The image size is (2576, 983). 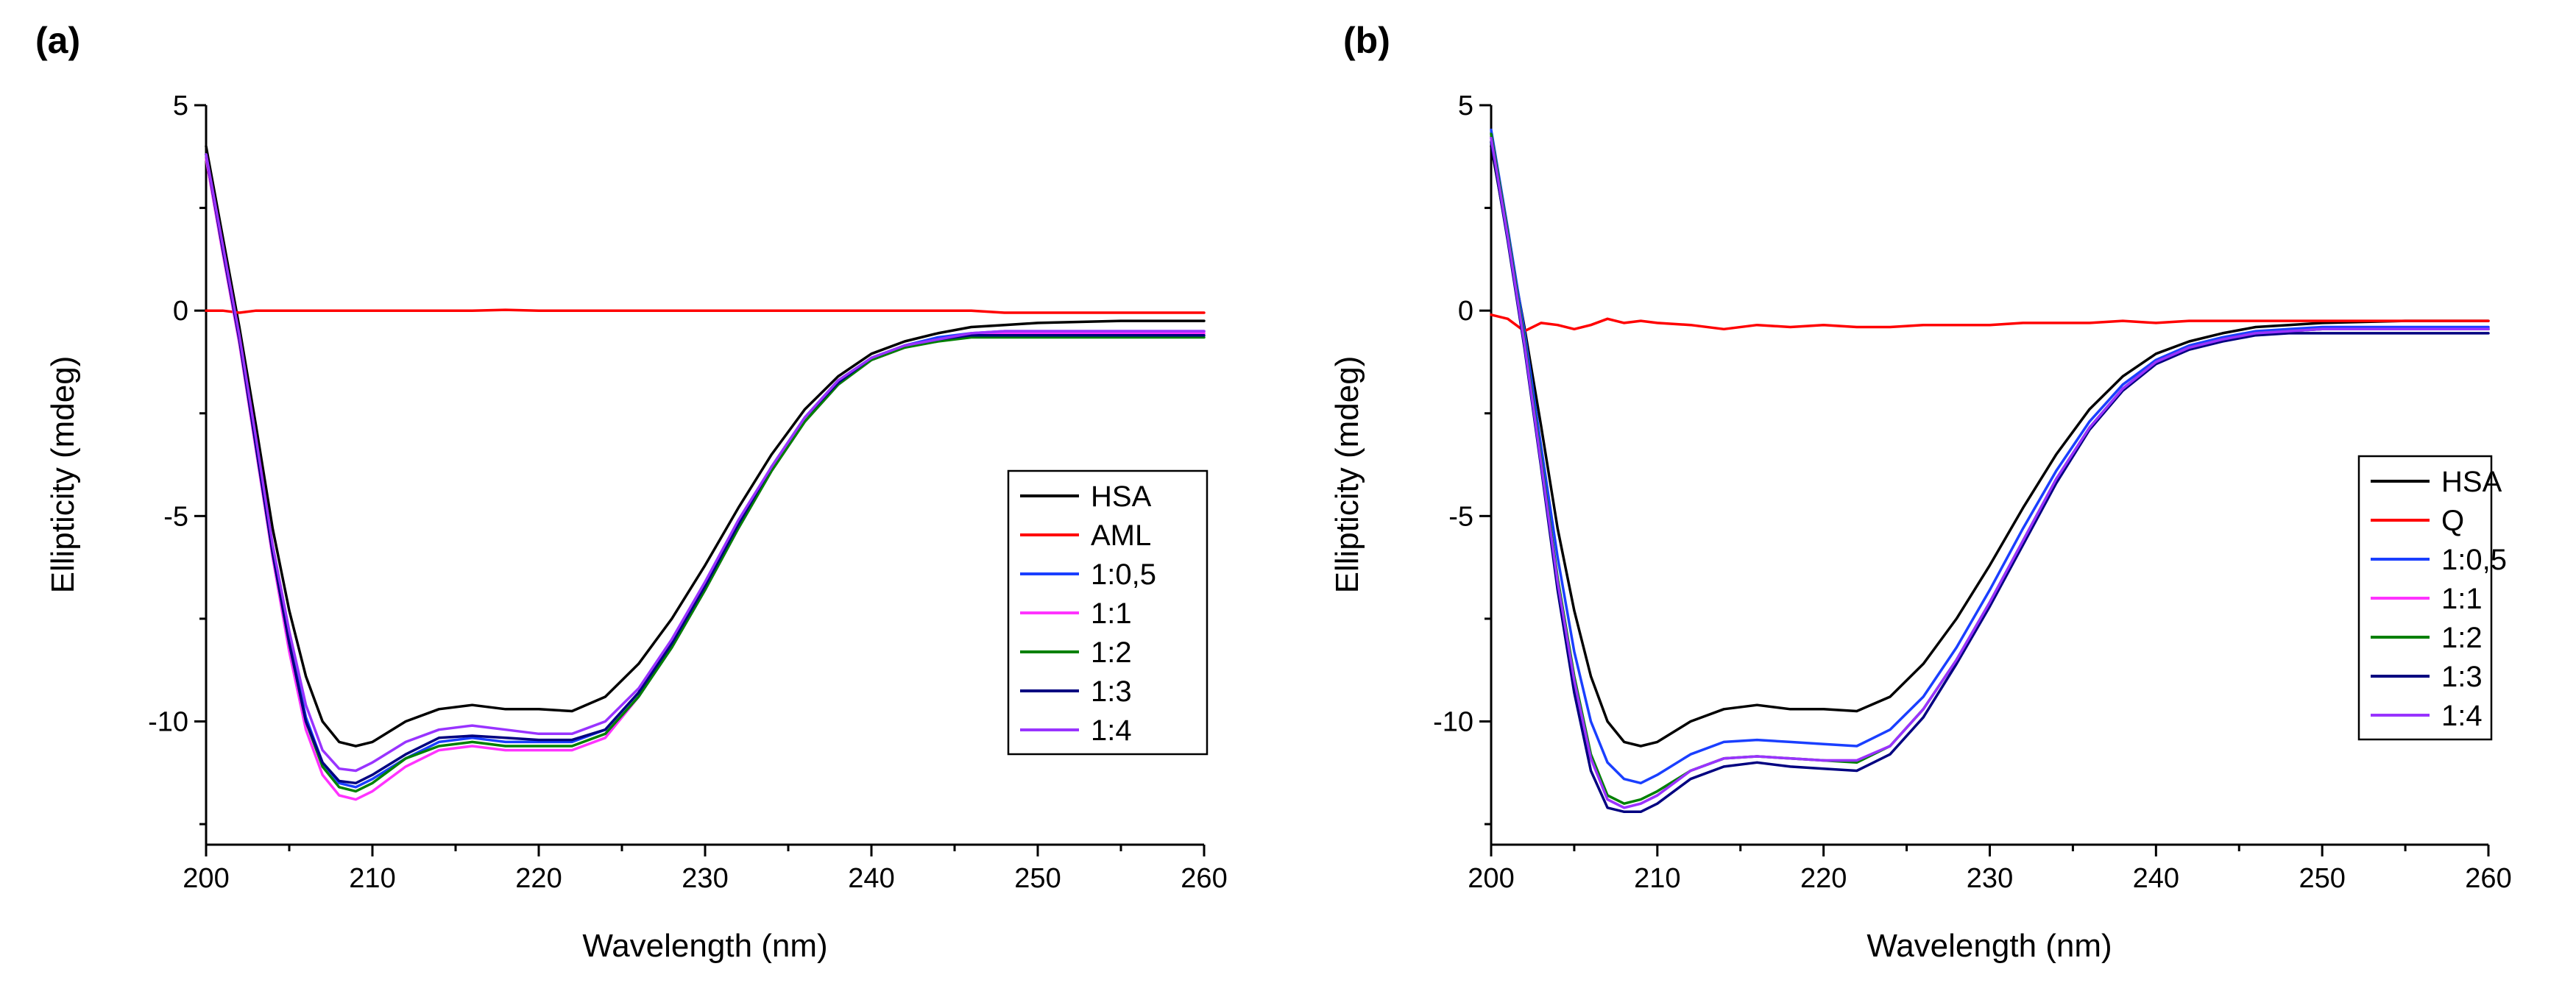 I want to click on legend: HSA Q 1:0,5 1:1 1:2 1:3 1:4, so click(x=2432, y=598).